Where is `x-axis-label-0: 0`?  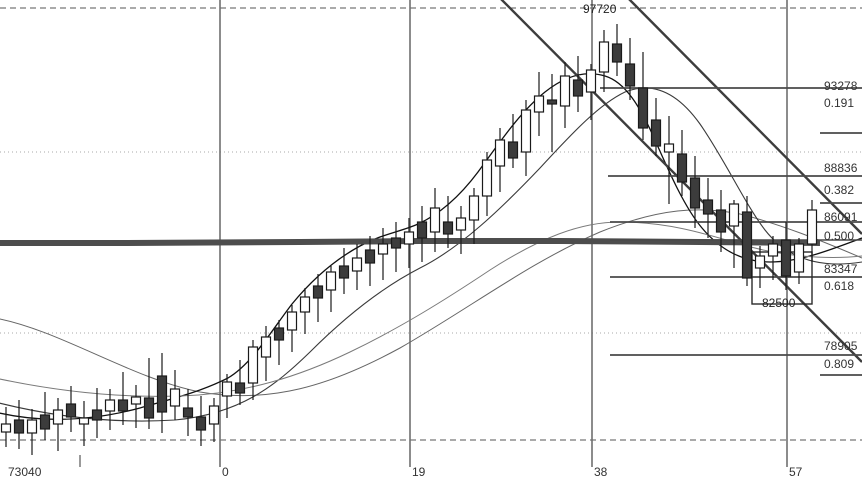
x-axis-label-0: 0 is located at coordinates (225, 472).